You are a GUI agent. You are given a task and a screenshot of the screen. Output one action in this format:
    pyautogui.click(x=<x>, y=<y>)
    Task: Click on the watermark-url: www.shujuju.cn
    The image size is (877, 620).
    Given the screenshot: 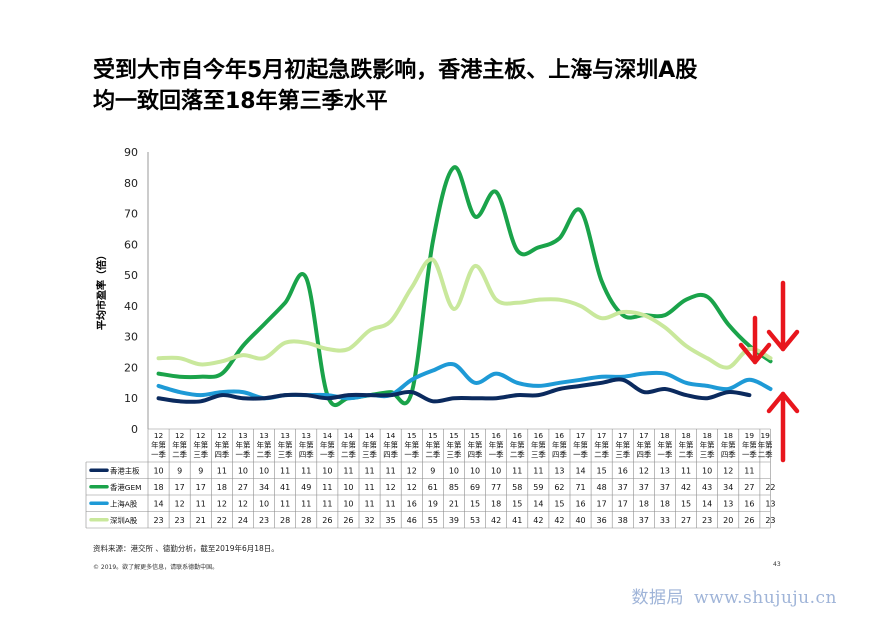 What is the action you would take?
    pyautogui.click(x=765, y=598)
    